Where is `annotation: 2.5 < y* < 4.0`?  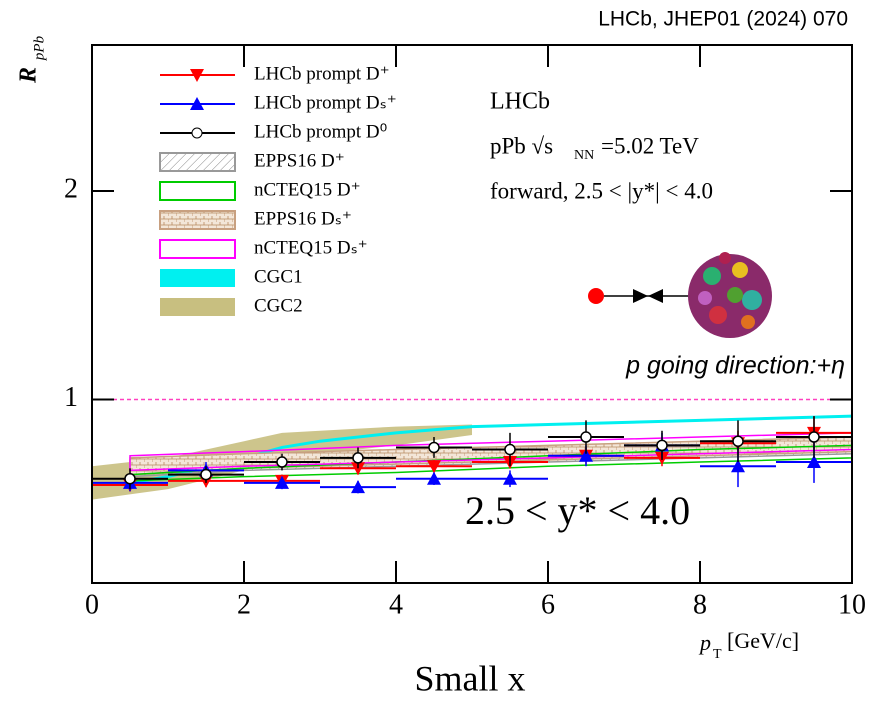
annotation: 2.5 < y* < 4.0 is located at coordinates (577, 510).